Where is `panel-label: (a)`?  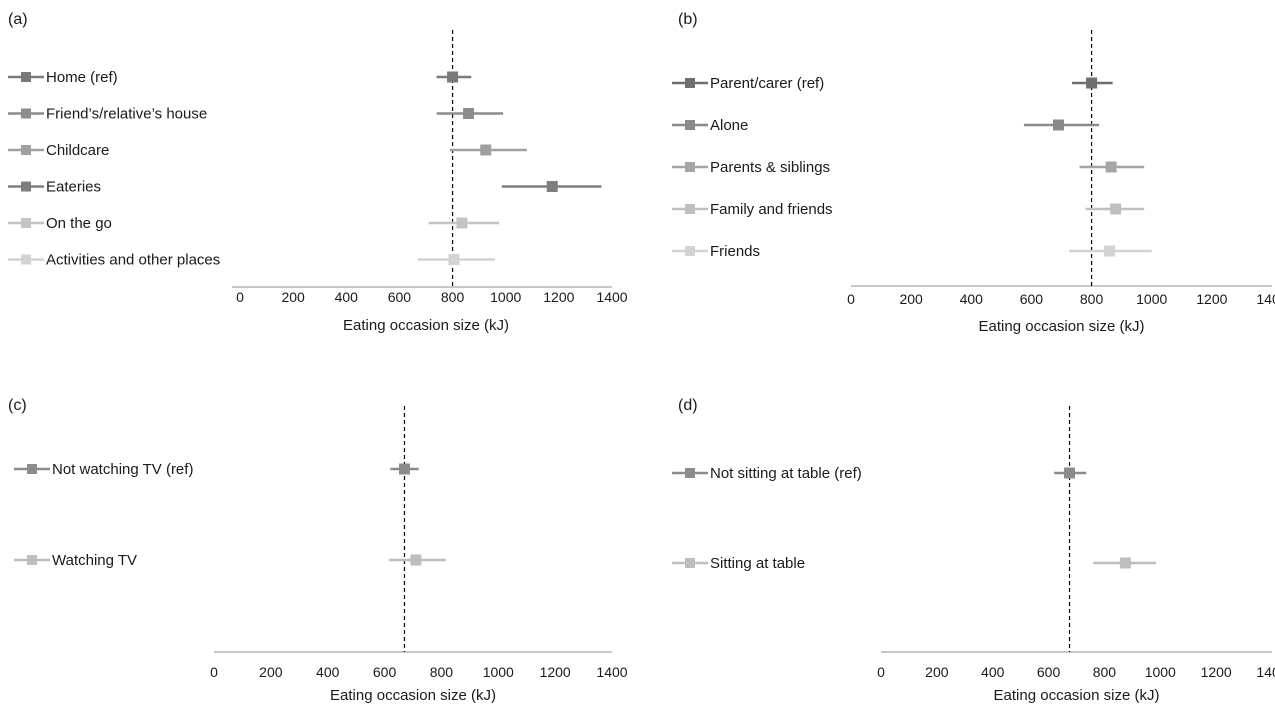 panel-label: (a) is located at coordinates (18, 19).